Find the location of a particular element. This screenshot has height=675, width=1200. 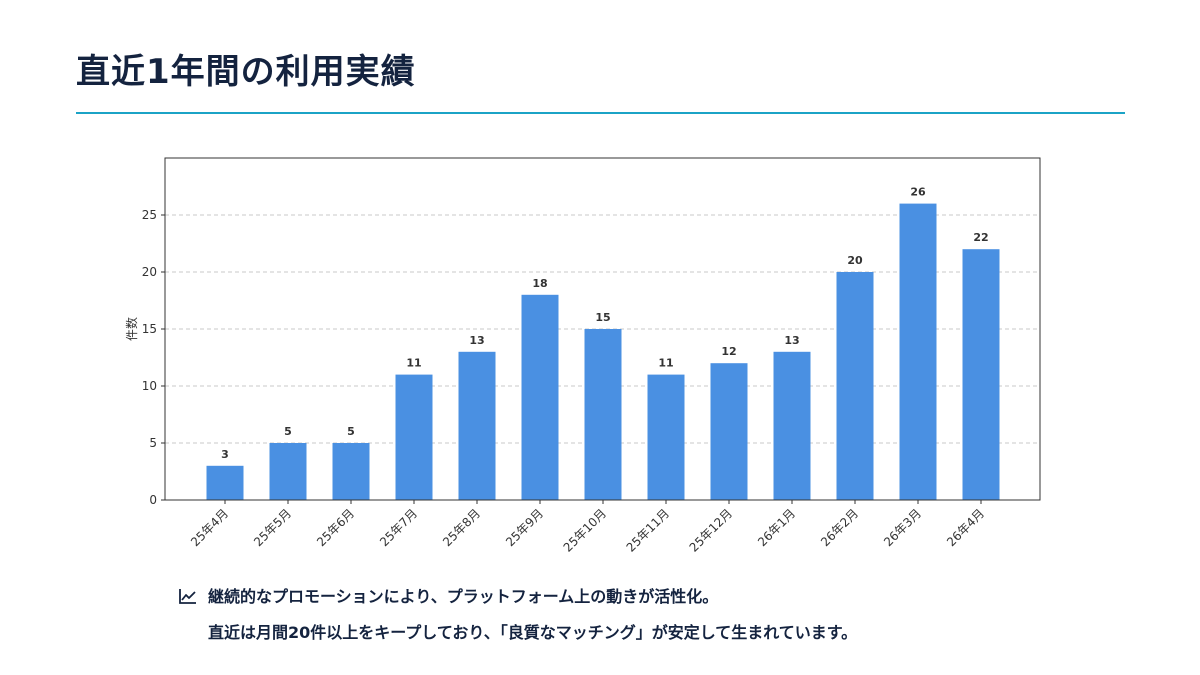

note-text-1: 継続的なプロモーションにより、プラットフォーム上の動きが活性化。 is located at coordinates (463, 596).